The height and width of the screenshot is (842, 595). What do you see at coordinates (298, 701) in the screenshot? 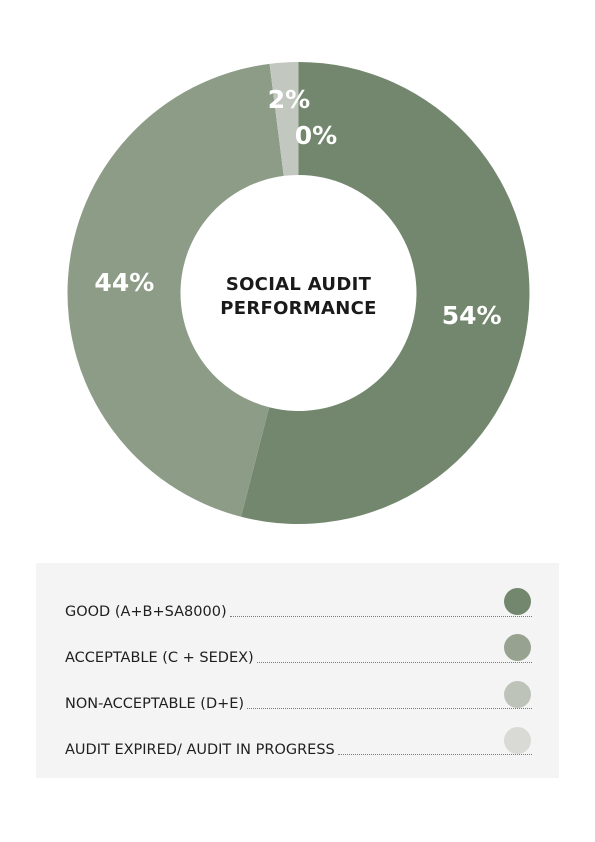
I see `legend-item-non-acceptable: NON-ACCEPTABLE (D+E)` at bounding box center [298, 701].